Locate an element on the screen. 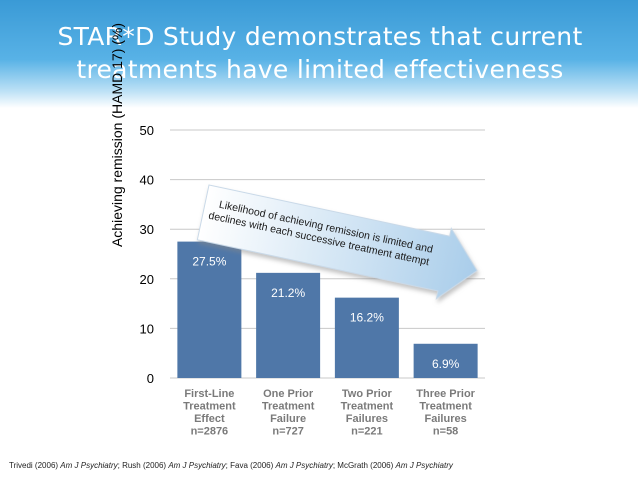  y-tick-label: 20 is located at coordinates (147, 279).